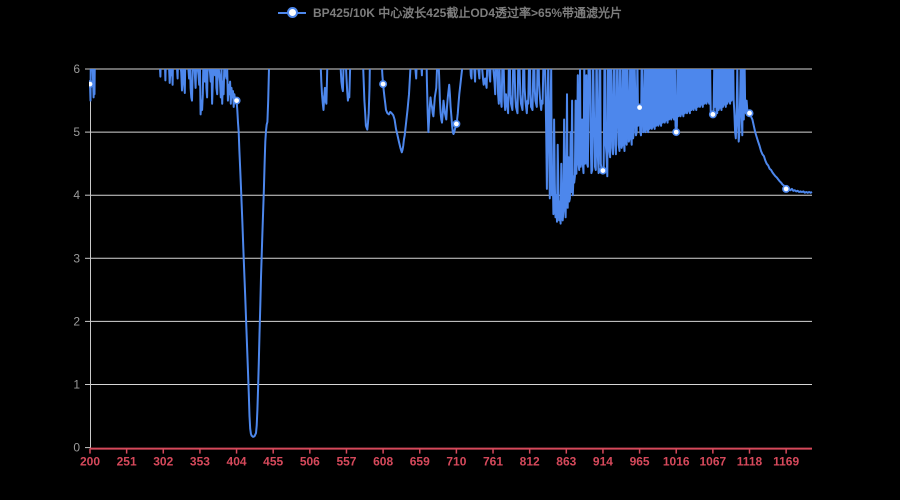  What do you see at coordinates (237, 462) in the screenshot?
I see `x-axis-label-404: 404` at bounding box center [237, 462].